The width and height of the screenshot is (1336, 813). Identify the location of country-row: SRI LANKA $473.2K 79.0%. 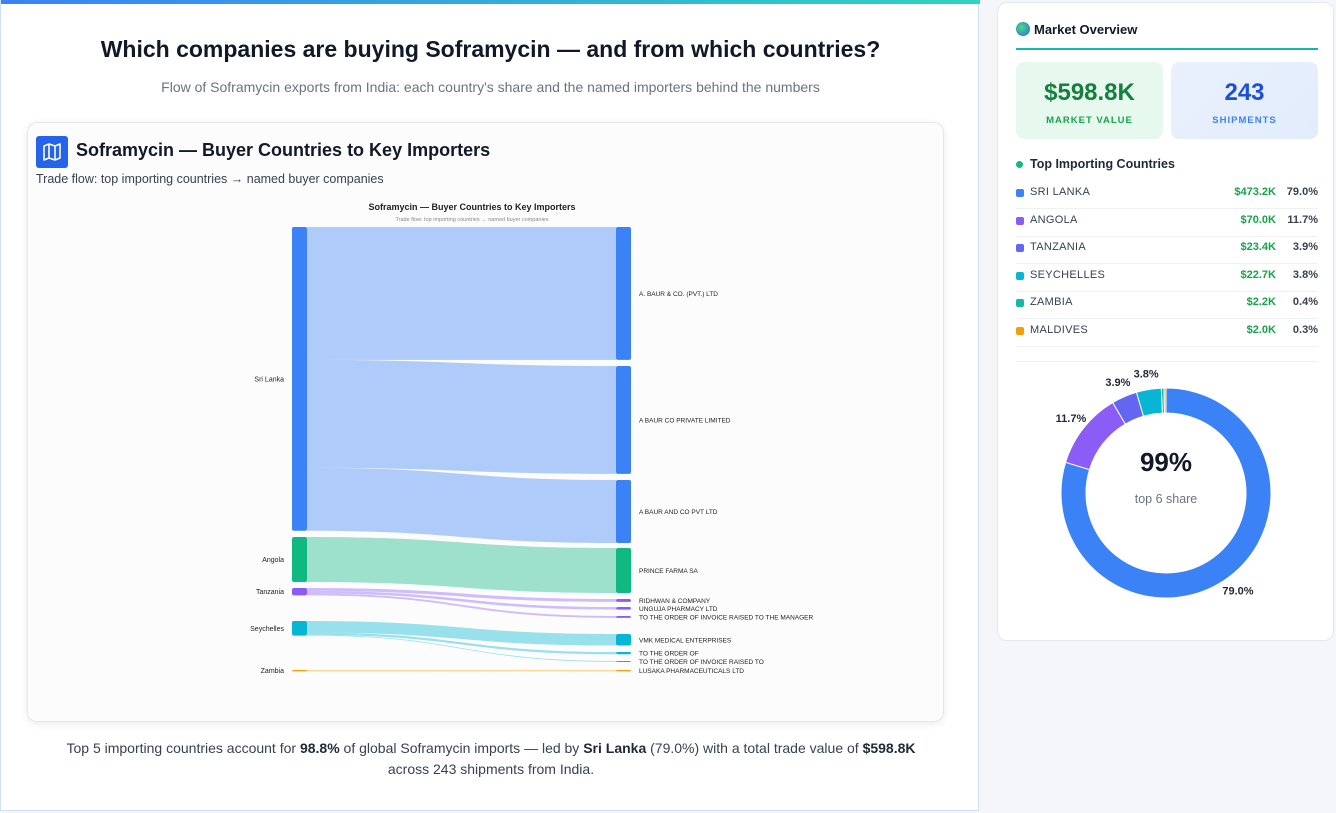
(1167, 195).